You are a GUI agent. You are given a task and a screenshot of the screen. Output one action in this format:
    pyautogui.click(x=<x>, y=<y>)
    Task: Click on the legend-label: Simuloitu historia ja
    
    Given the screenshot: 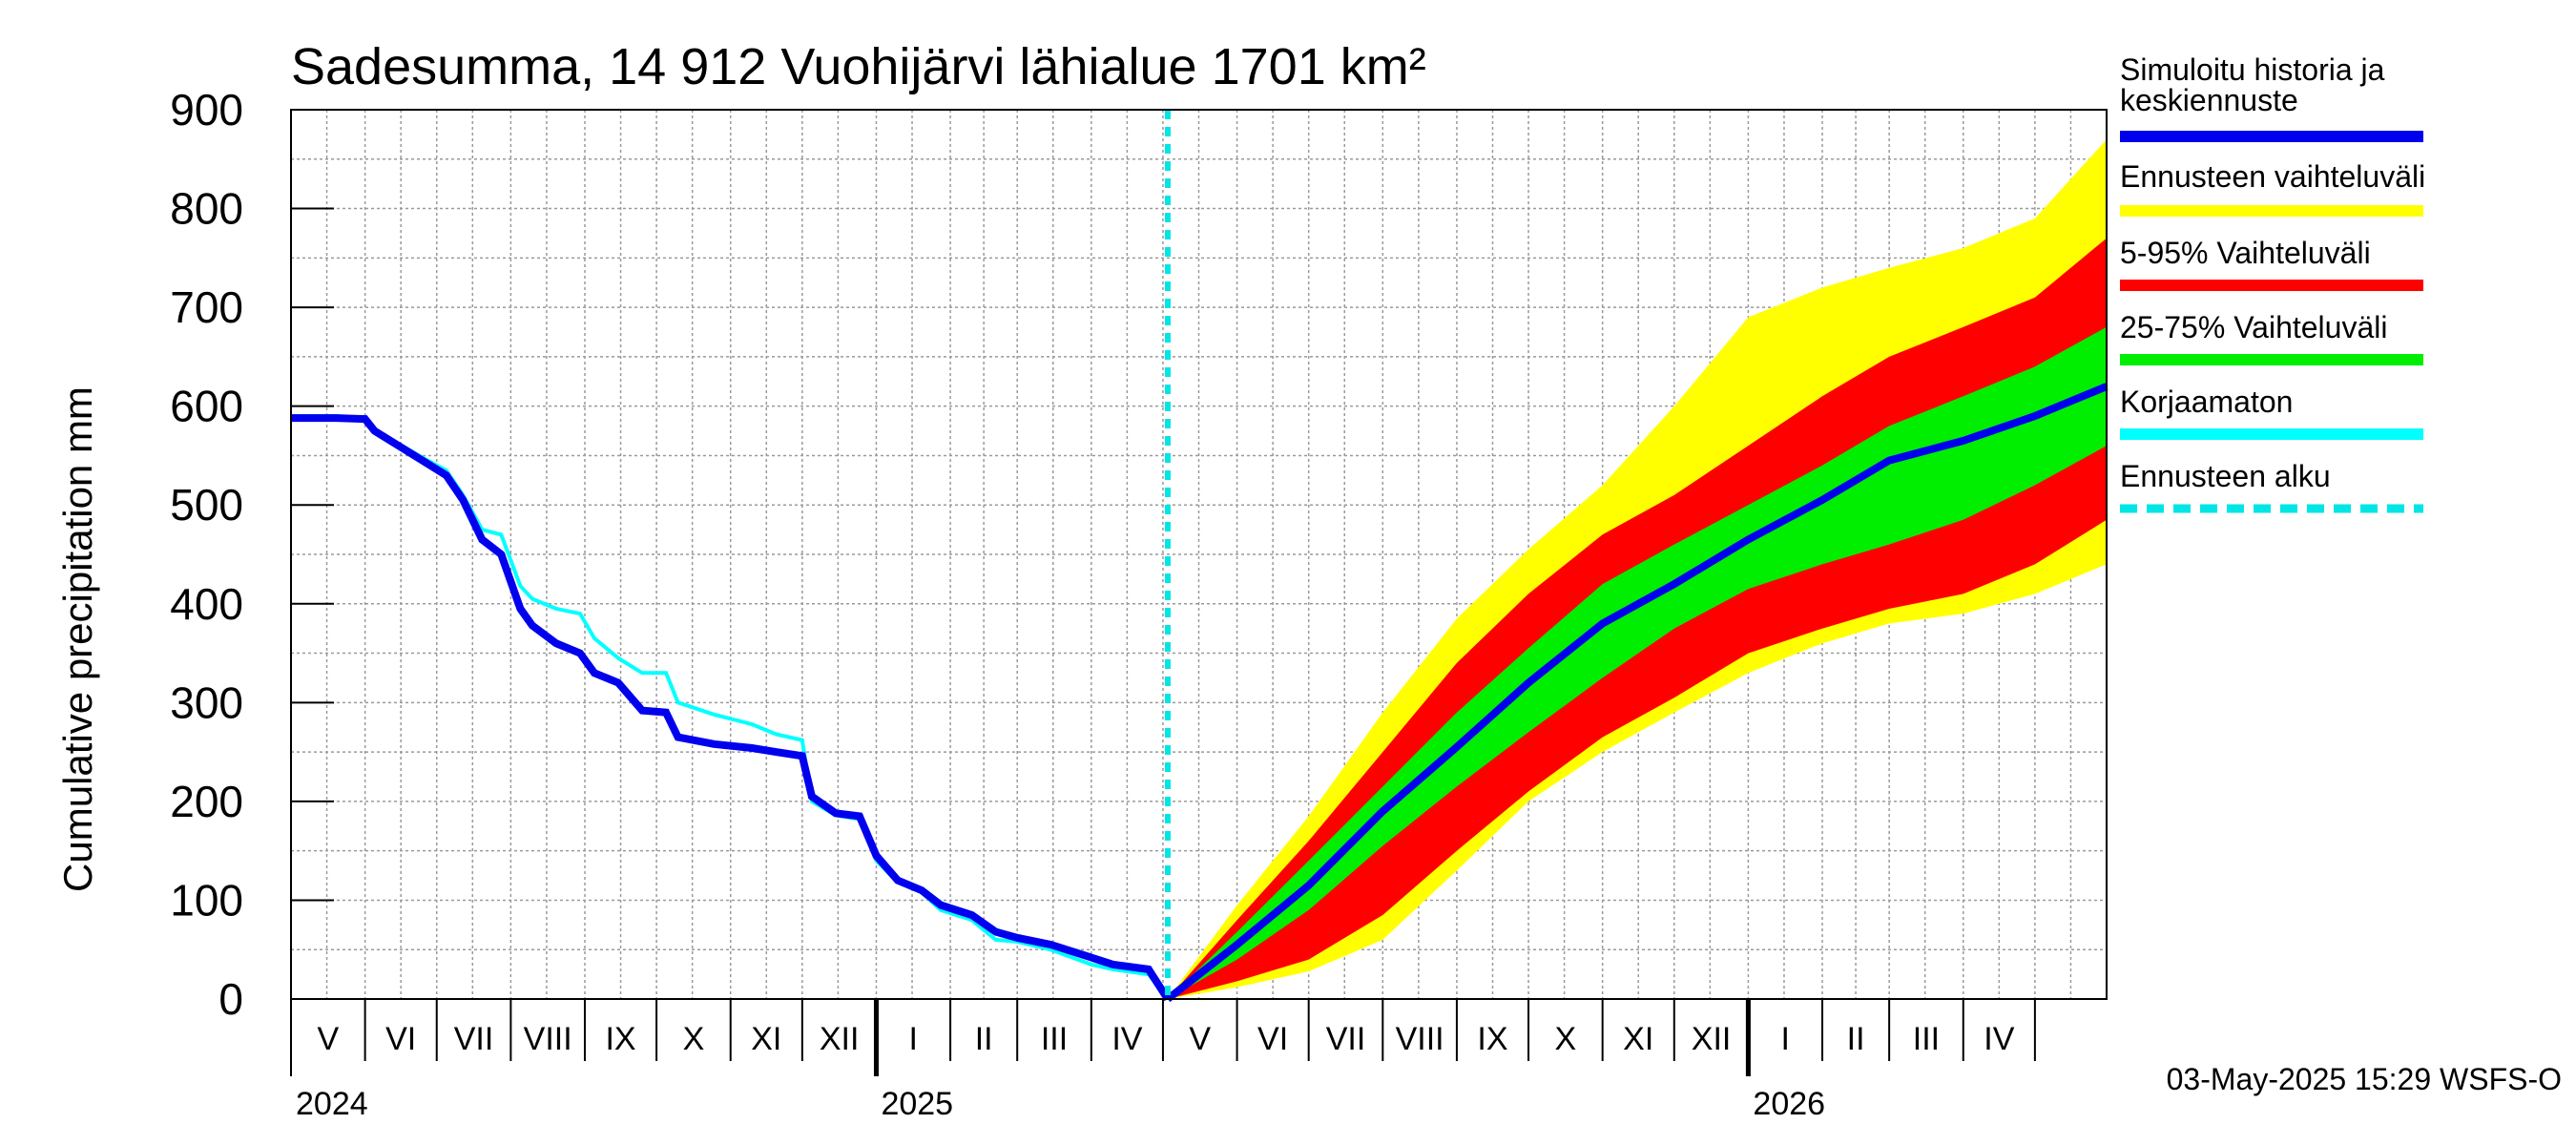 What is the action you would take?
    pyautogui.click(x=2252, y=69)
    